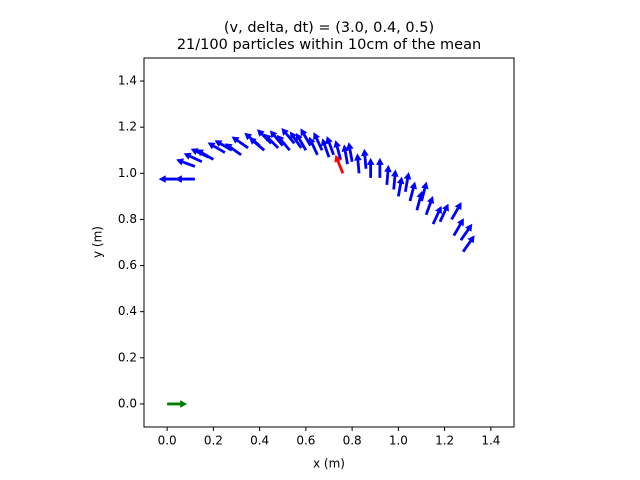 This screenshot has width=640, height=480. What do you see at coordinates (127, 219) in the screenshot?
I see `y-tick-label: 0.8` at bounding box center [127, 219].